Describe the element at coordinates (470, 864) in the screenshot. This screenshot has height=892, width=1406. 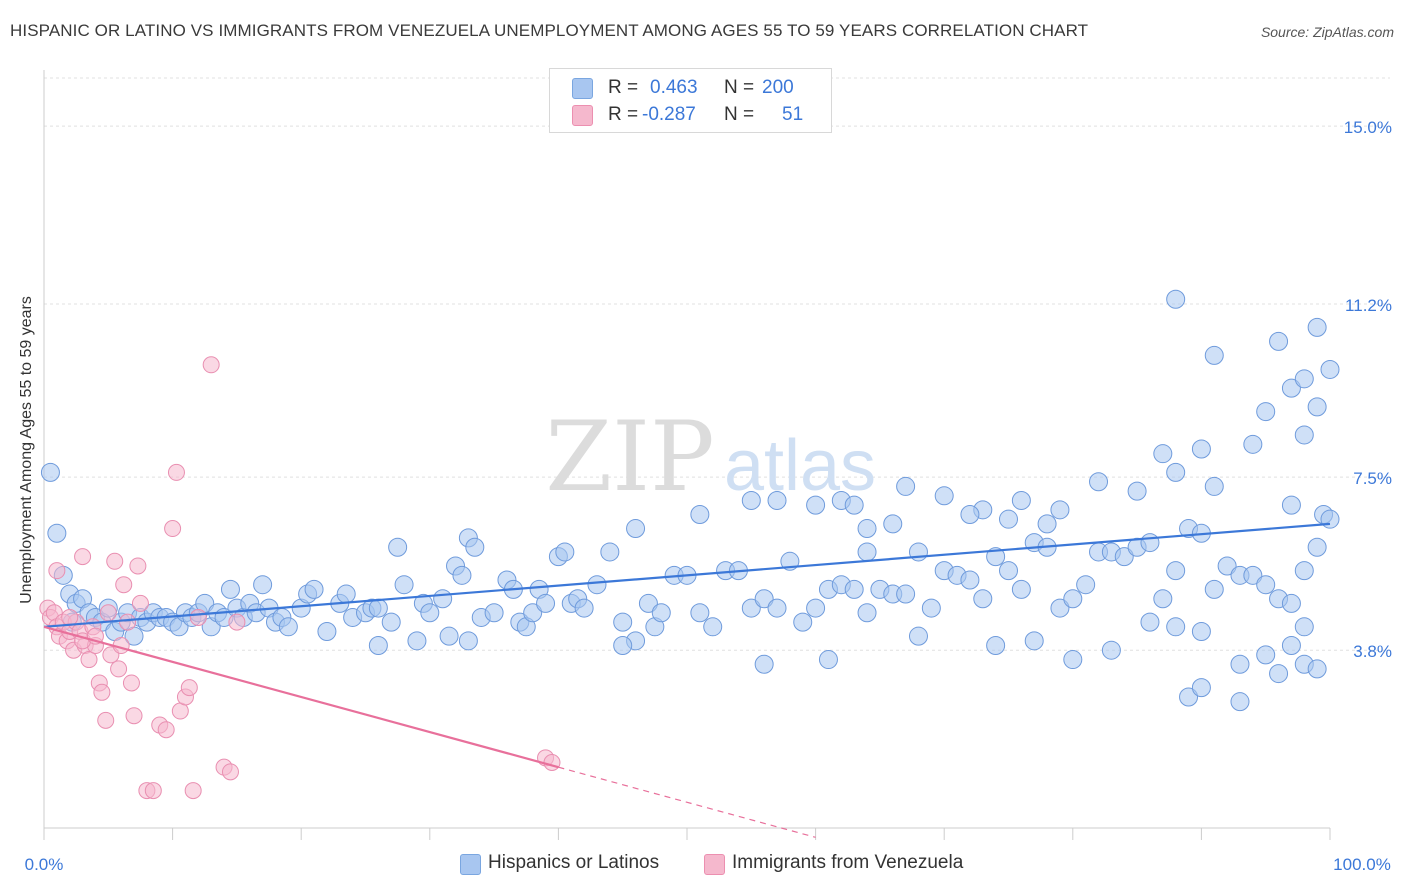
I see `bottom-legend-swatch-blue` at that location.